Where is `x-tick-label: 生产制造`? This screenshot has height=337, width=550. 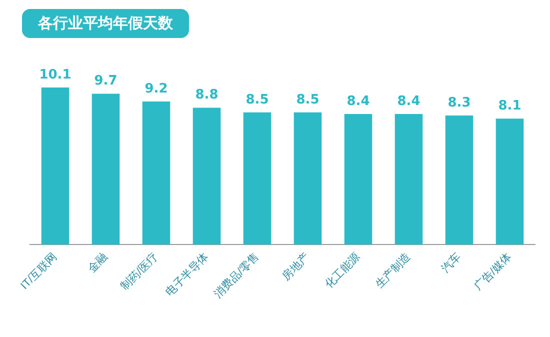
x-tick-label: 生产制造 is located at coordinates (393, 270).